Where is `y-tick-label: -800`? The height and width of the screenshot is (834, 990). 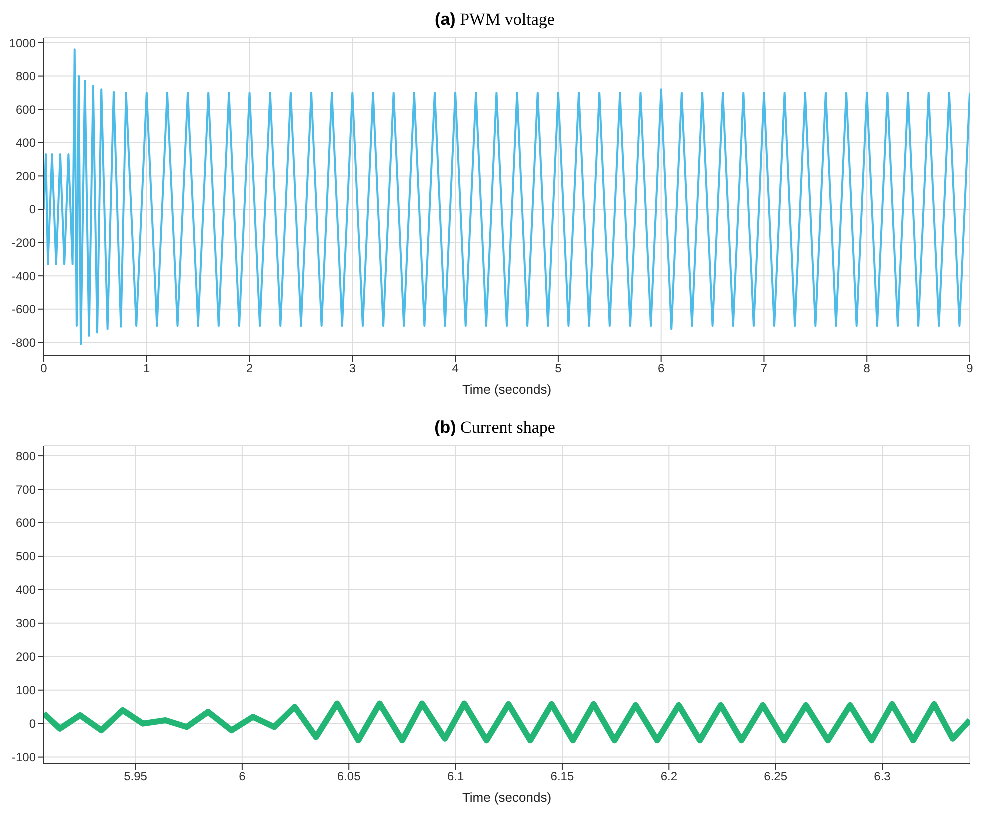 y-tick-label: -800 is located at coordinates (24, 343).